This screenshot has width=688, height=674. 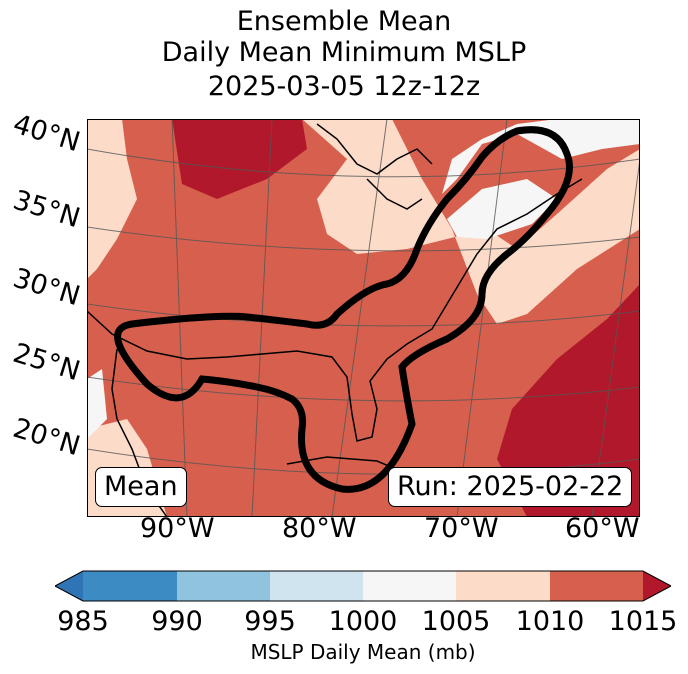 What do you see at coordinates (112, 199) in the screenshot?
I see `field-1000-1005-nw` at bounding box center [112, 199].